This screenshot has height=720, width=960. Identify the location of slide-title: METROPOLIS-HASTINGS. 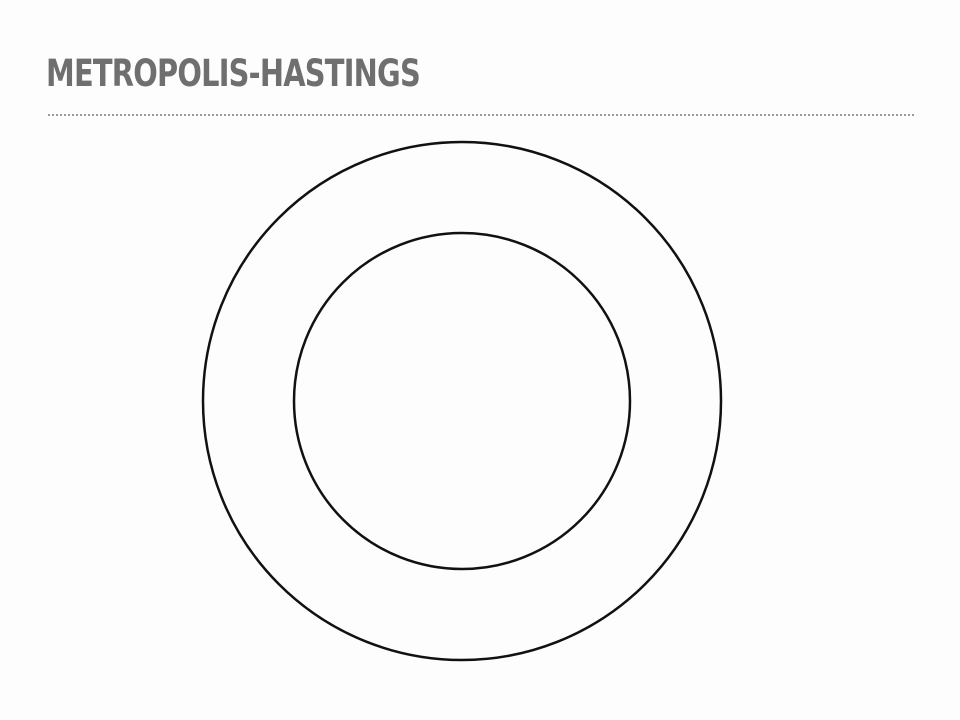
(233, 73).